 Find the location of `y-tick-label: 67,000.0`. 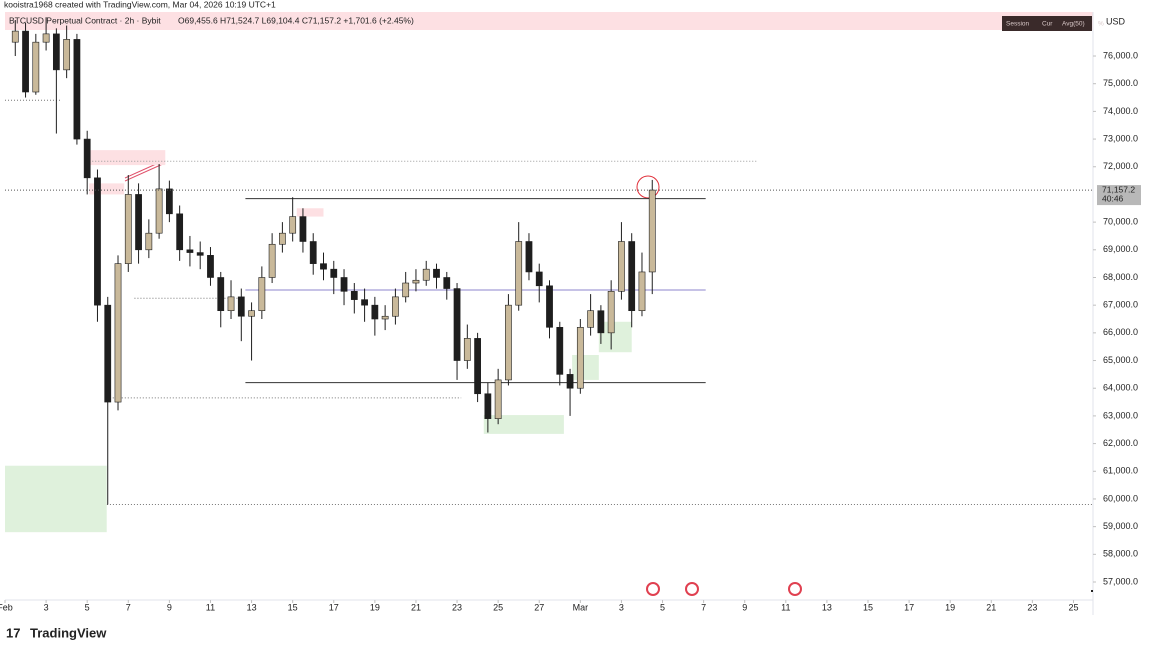

y-tick-label: 67,000.0 is located at coordinates (1120, 305).